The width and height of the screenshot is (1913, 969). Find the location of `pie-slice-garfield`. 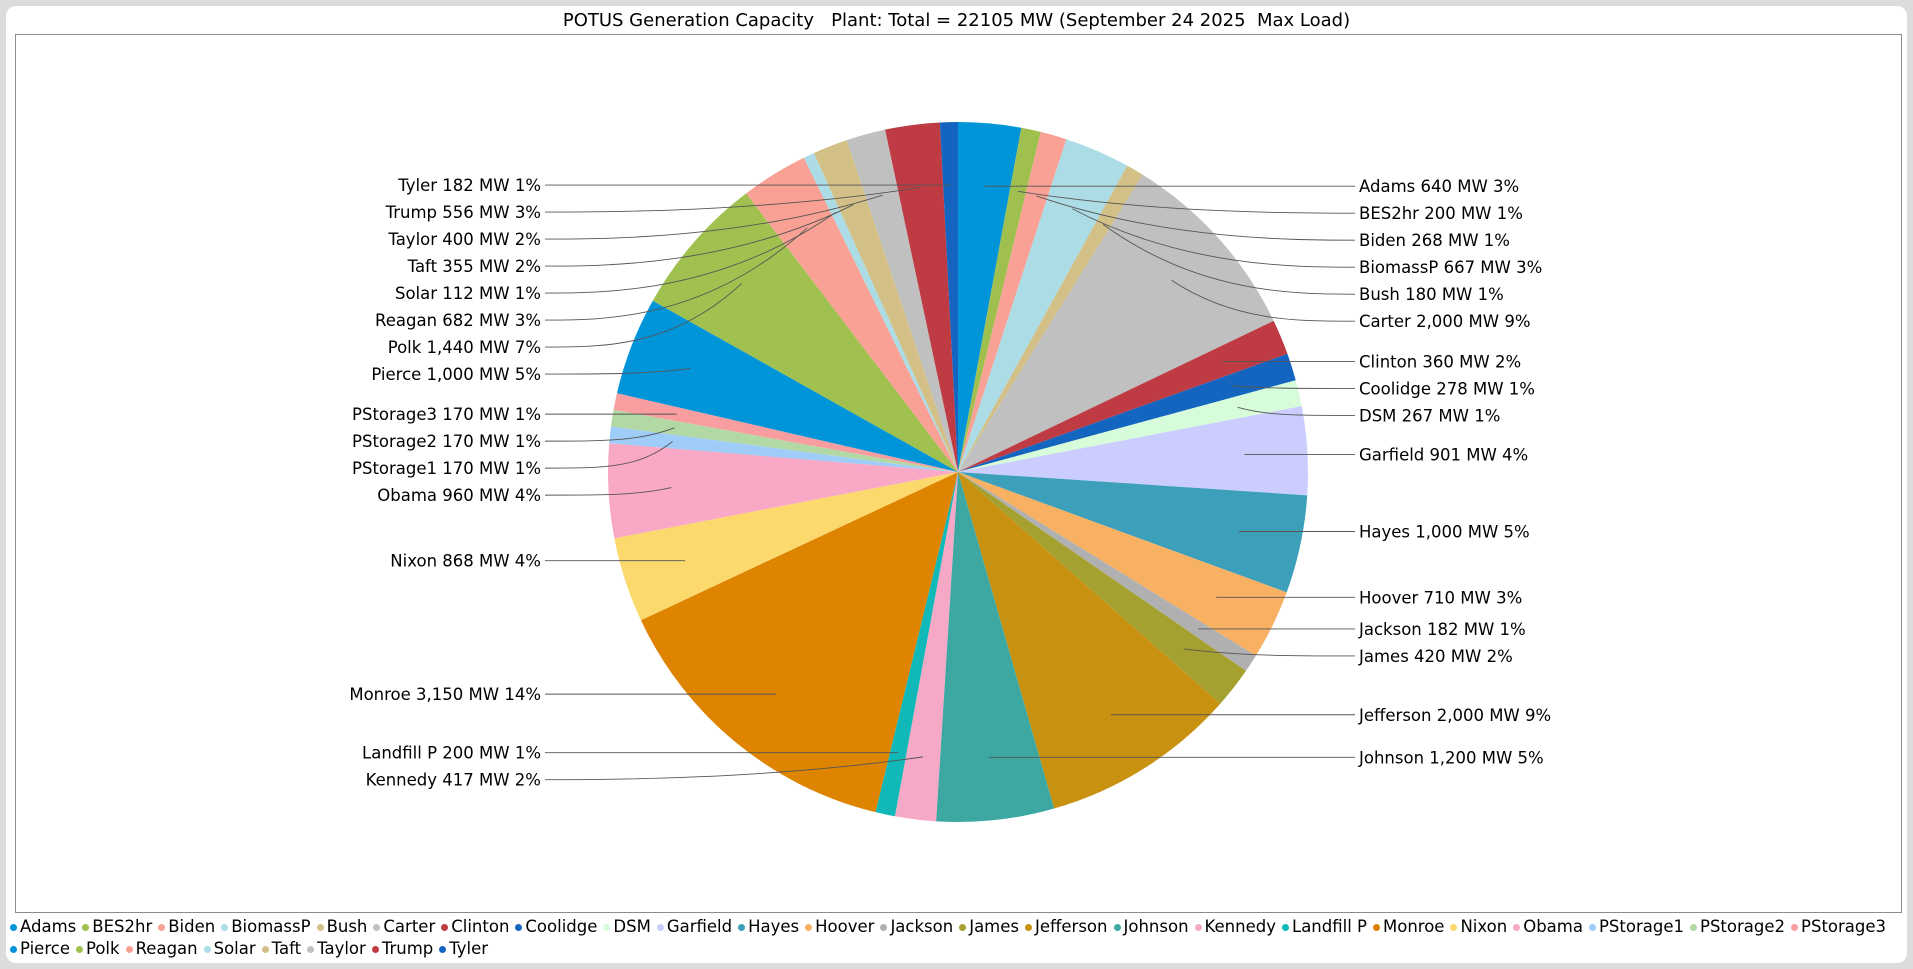

pie-slice-garfield is located at coordinates (1133, 451).